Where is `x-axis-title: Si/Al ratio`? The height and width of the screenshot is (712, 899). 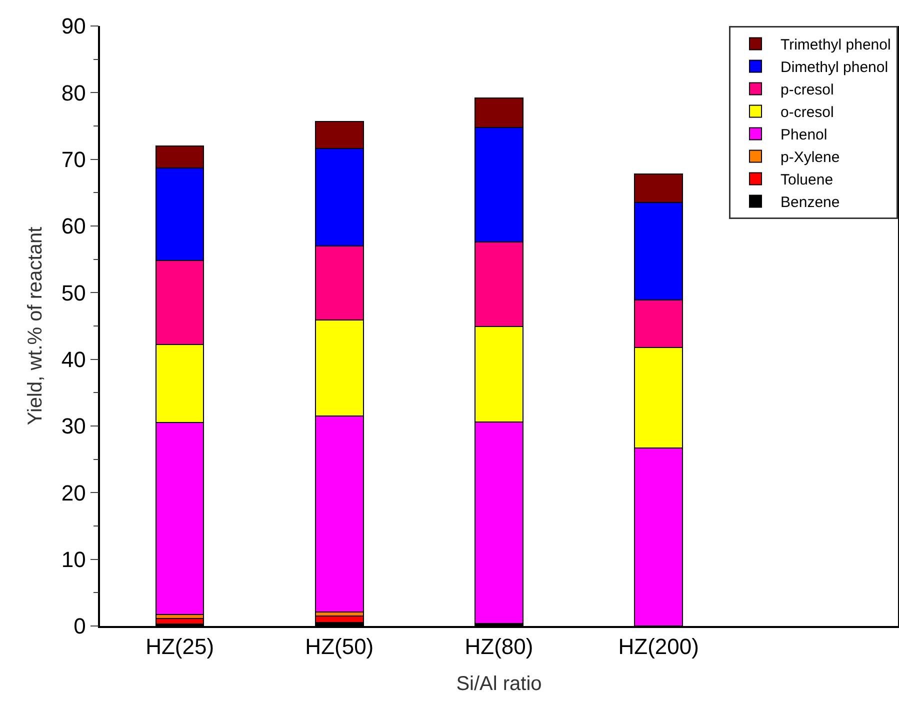
x-axis-title: Si/Al ratio is located at coordinates (499, 684).